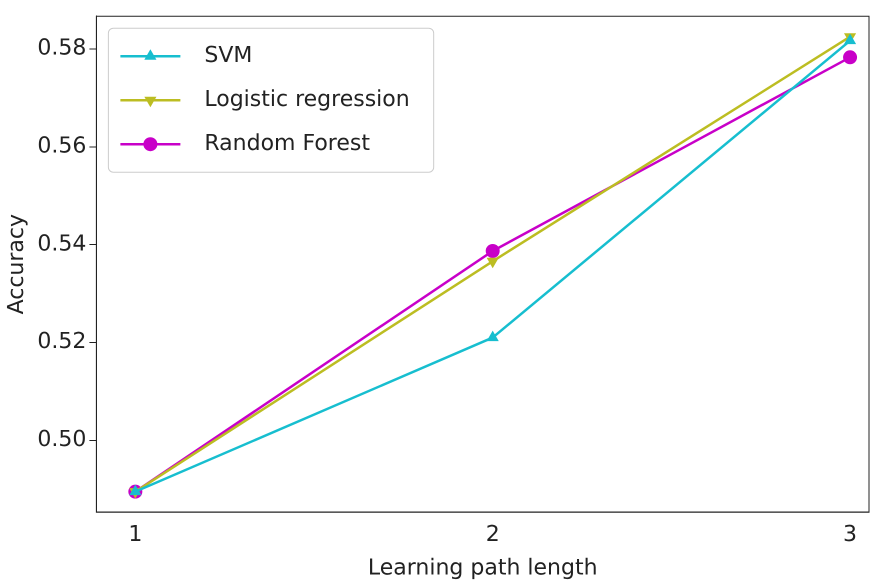 The image size is (877, 586). What do you see at coordinates (850, 535) in the screenshot?
I see `x-tick-label: 3` at bounding box center [850, 535].